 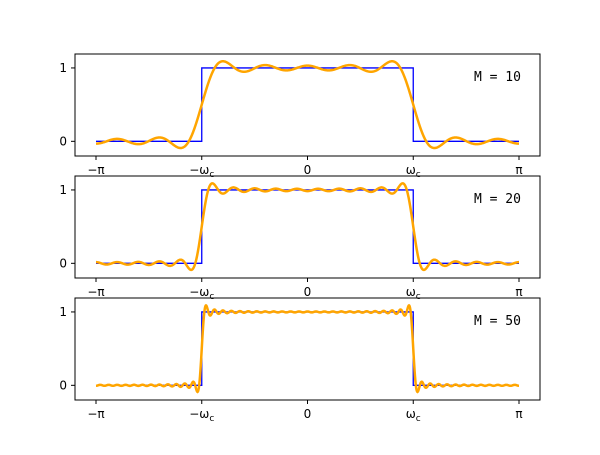 What do you see at coordinates (497, 321) in the screenshot?
I see `m-annotation: M = 50` at bounding box center [497, 321].